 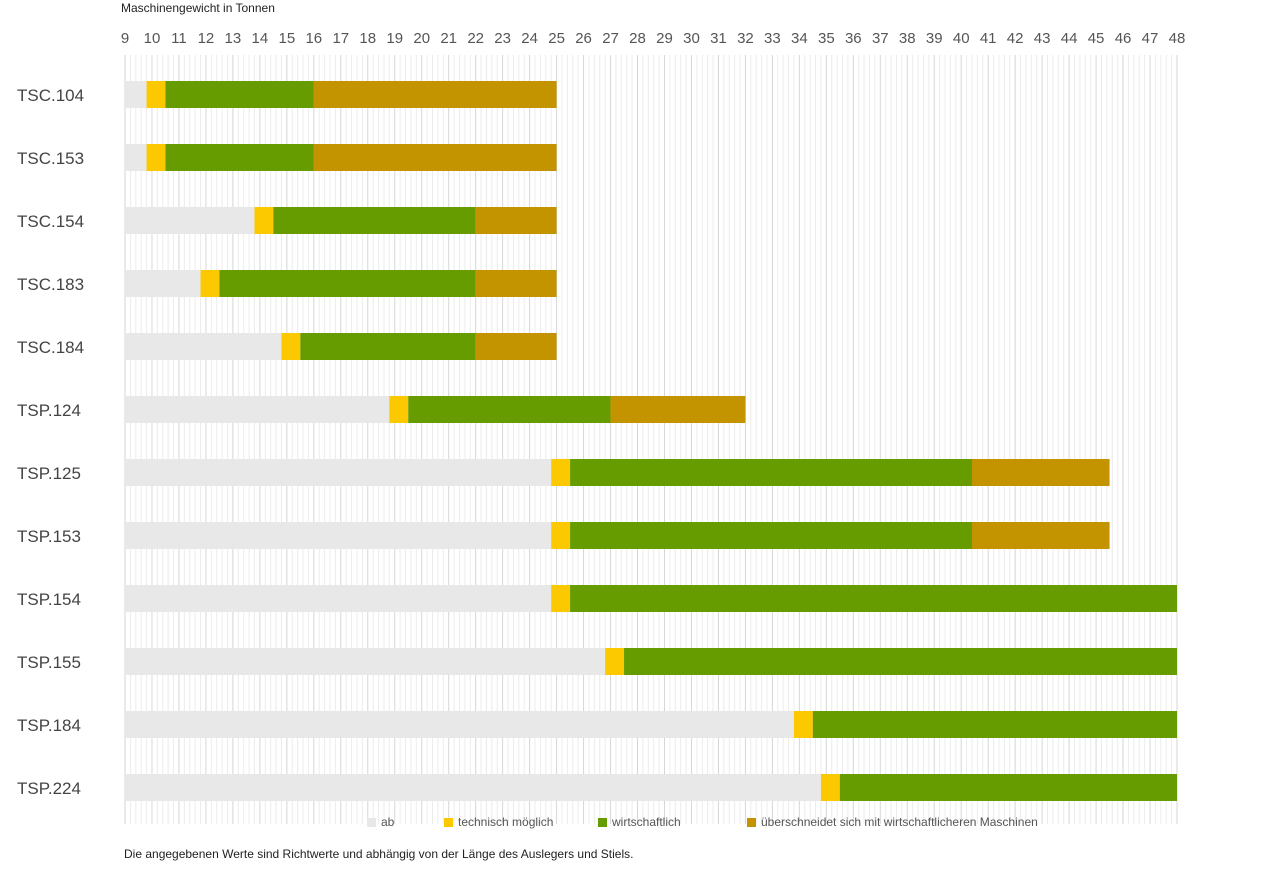 What do you see at coordinates (49, 662) in the screenshot?
I see `category-label: TSP.155` at bounding box center [49, 662].